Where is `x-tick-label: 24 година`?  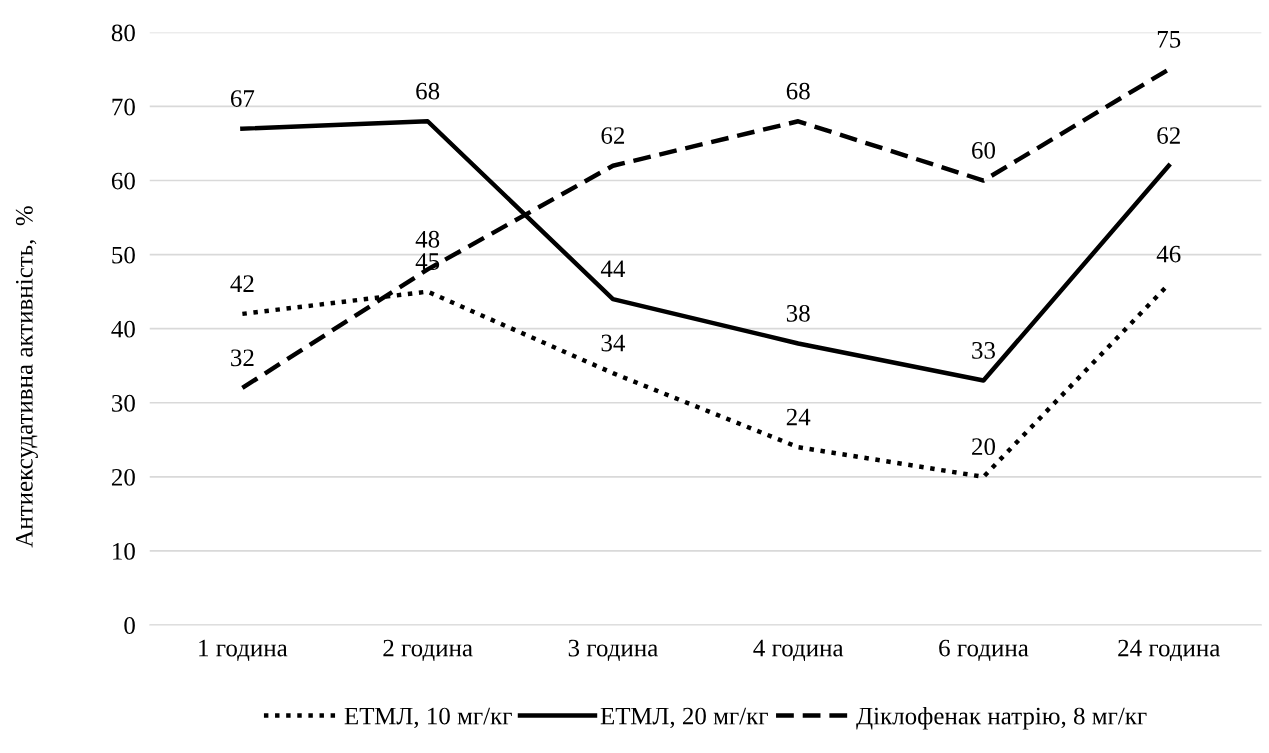
x-tick-label: 24 година is located at coordinates (1169, 650).